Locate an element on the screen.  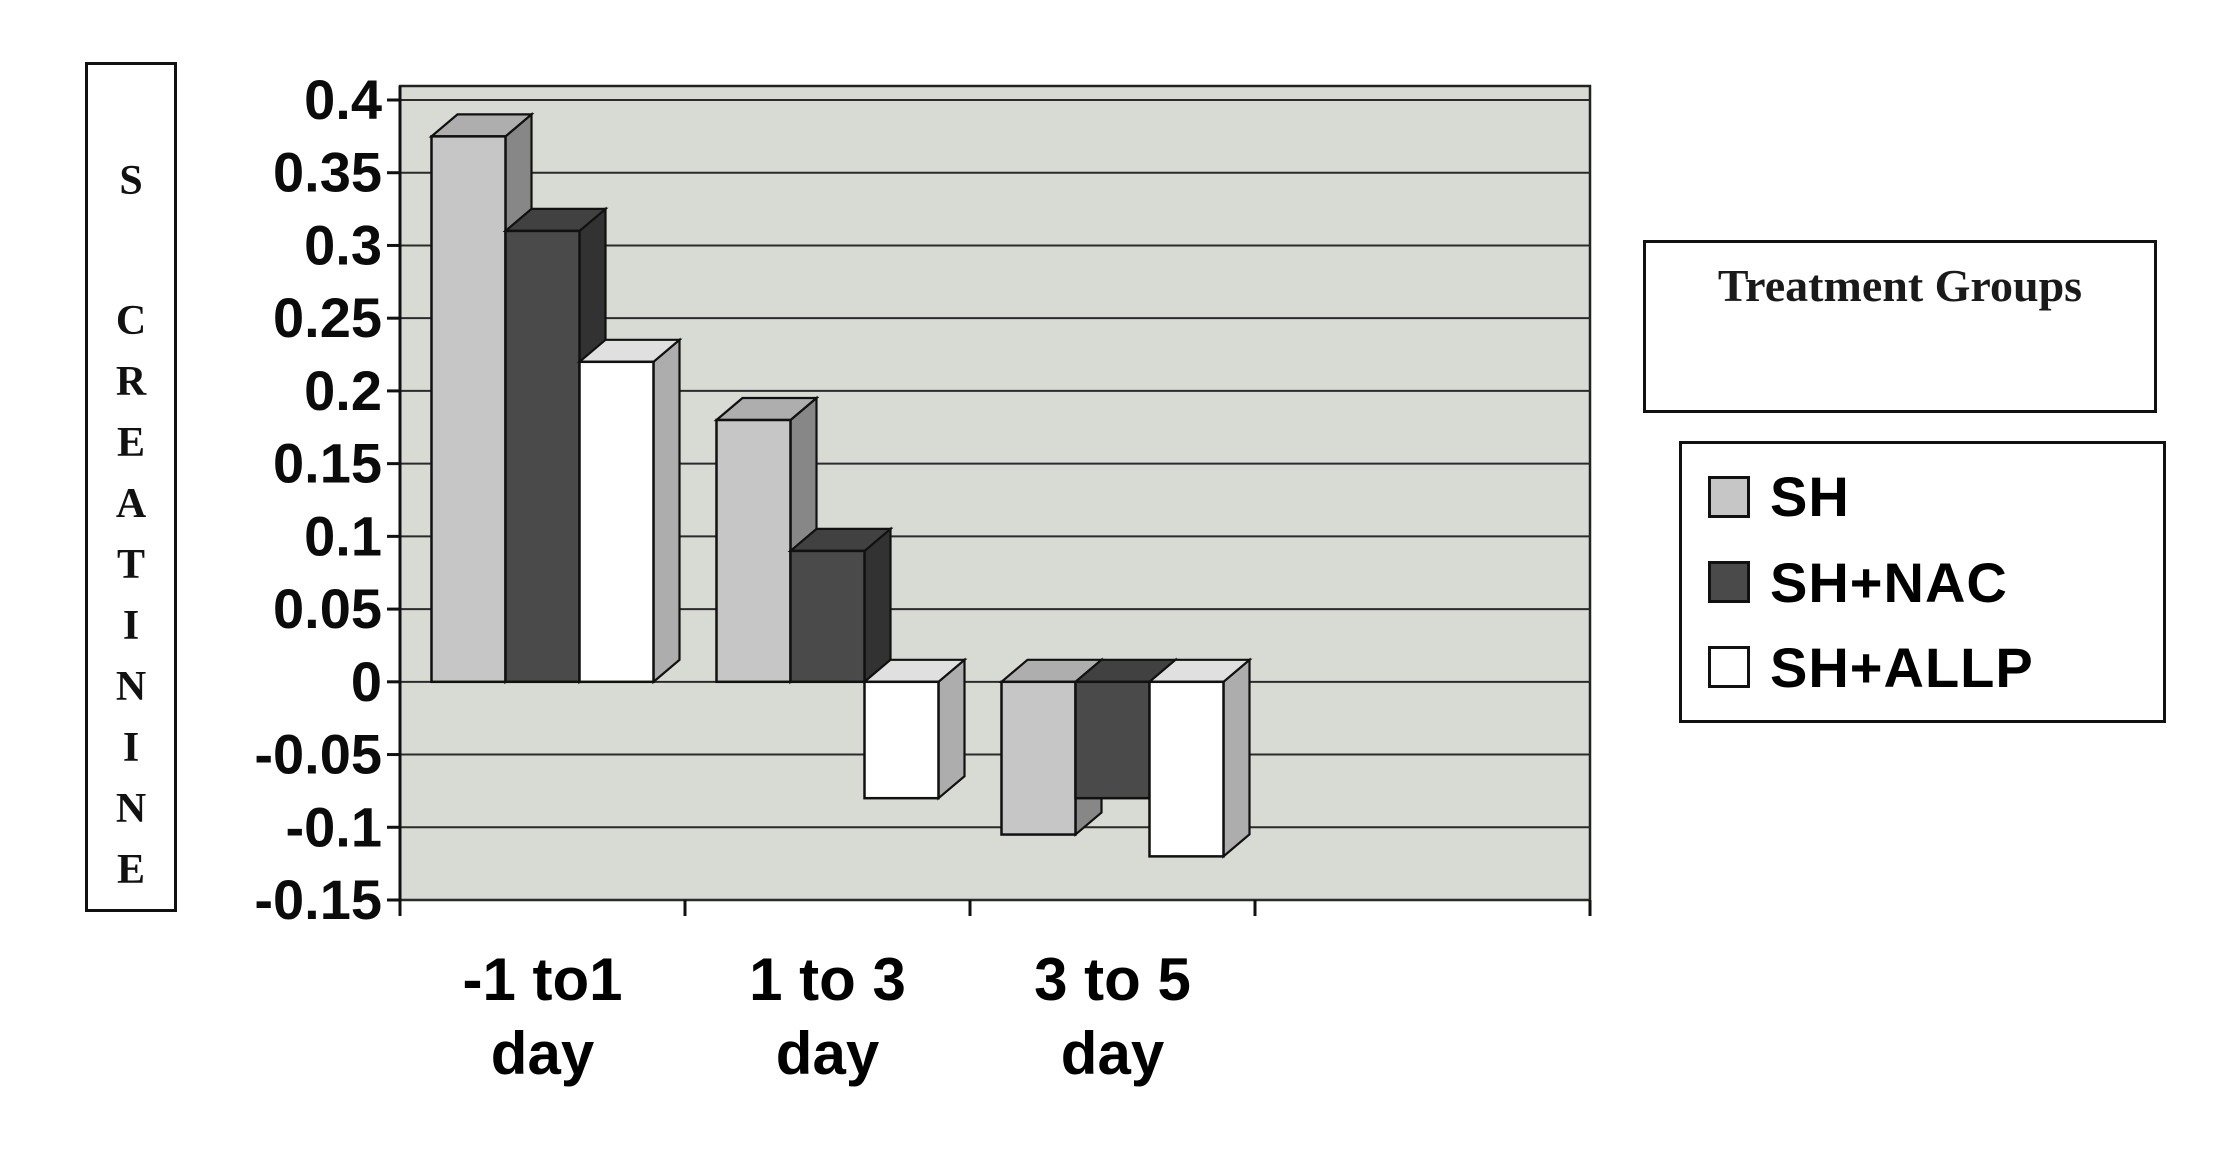
legend-label-sh-nac: SH+NAC is located at coordinates (1889, 582).